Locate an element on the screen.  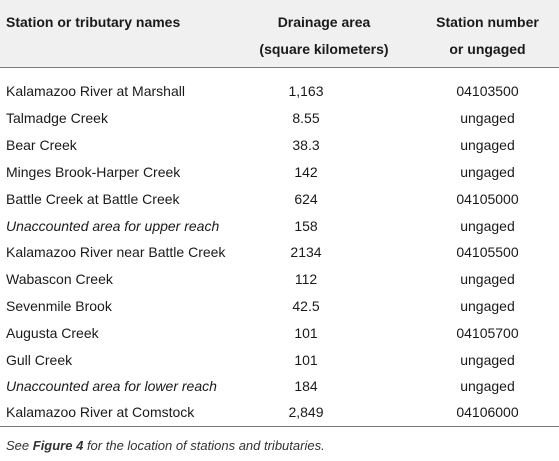
table-row: Minges Brook-Harper Creek 142 ungaged is located at coordinates (279, 172).